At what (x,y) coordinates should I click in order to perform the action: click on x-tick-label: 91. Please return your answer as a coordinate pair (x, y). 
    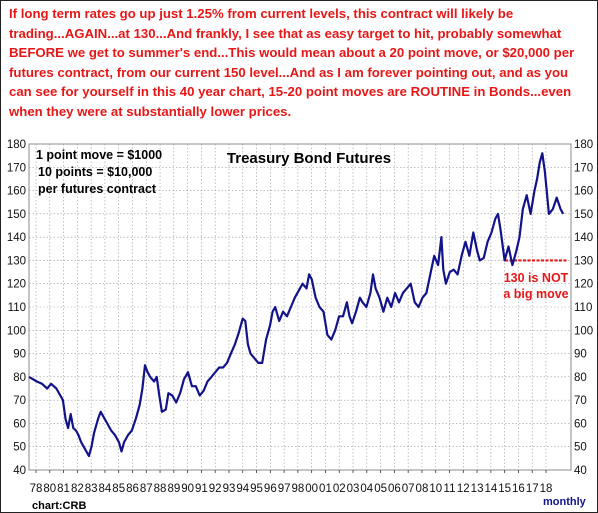
    Looking at the image, I should click on (201, 489).